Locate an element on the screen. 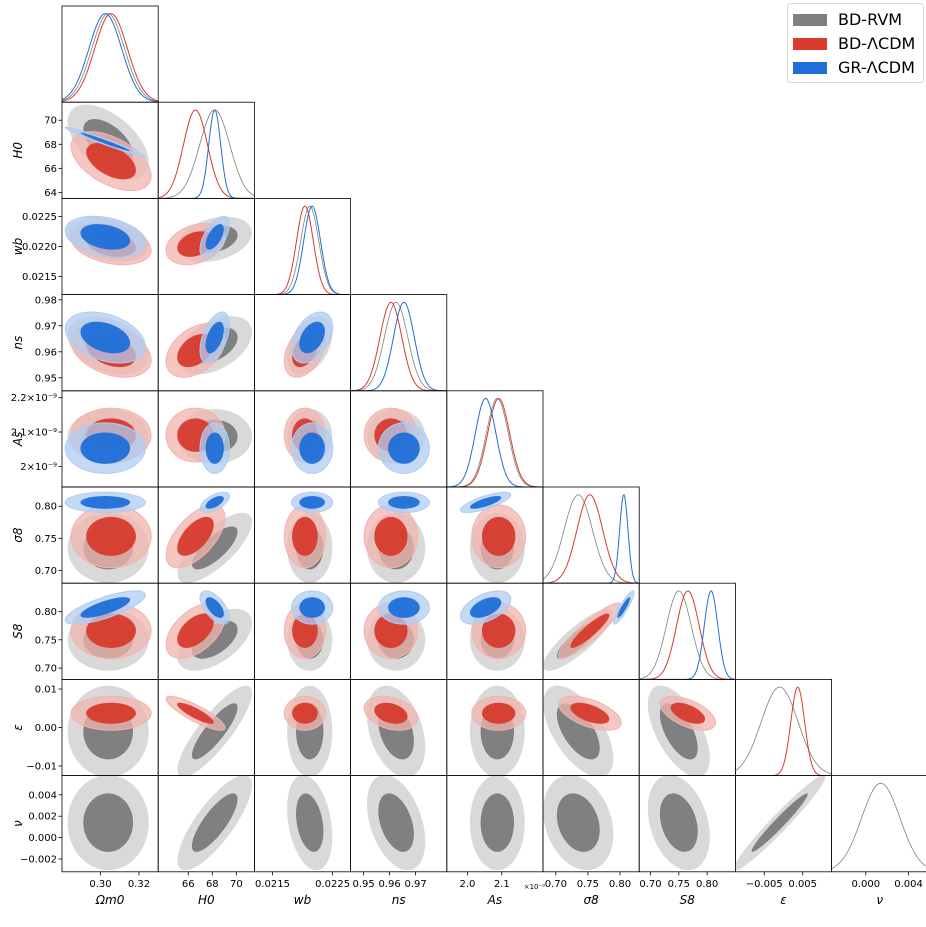  xtick-label-H0: 68 is located at coordinates (212, 884).